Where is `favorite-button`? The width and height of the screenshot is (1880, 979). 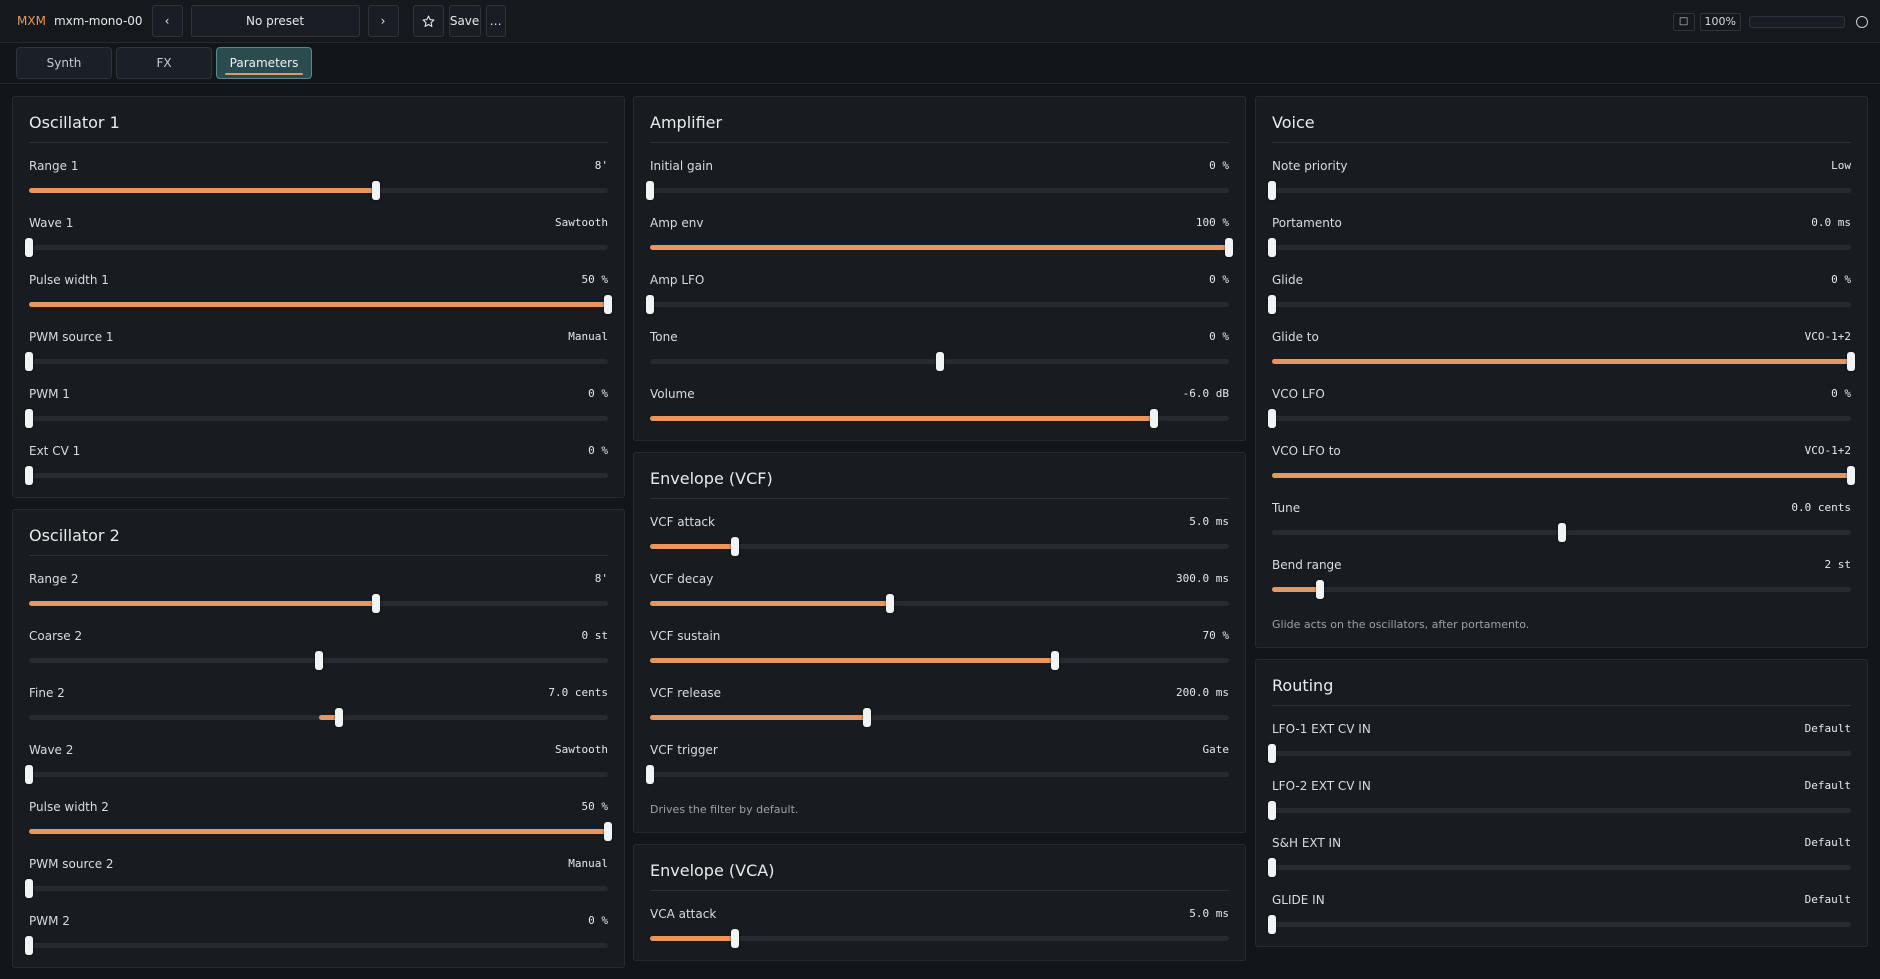 favorite-button is located at coordinates (428, 21).